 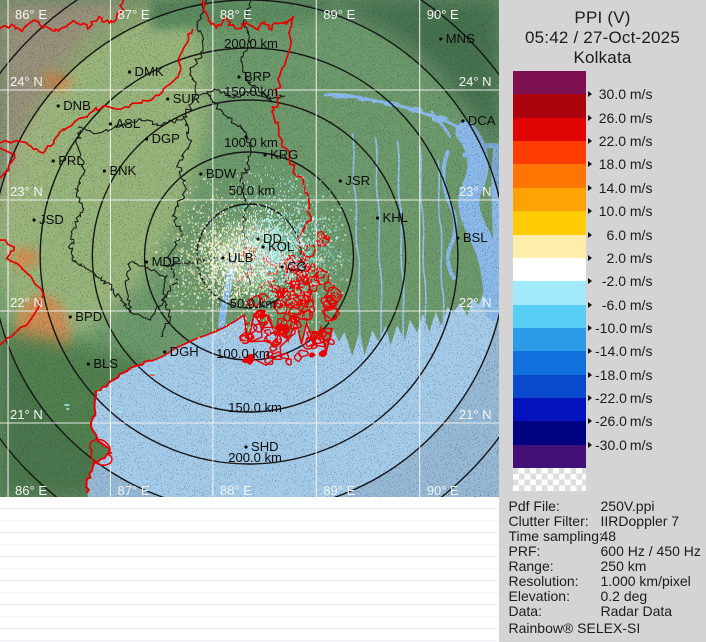 I want to click on svg-text: ULB, so click(x=240, y=257).